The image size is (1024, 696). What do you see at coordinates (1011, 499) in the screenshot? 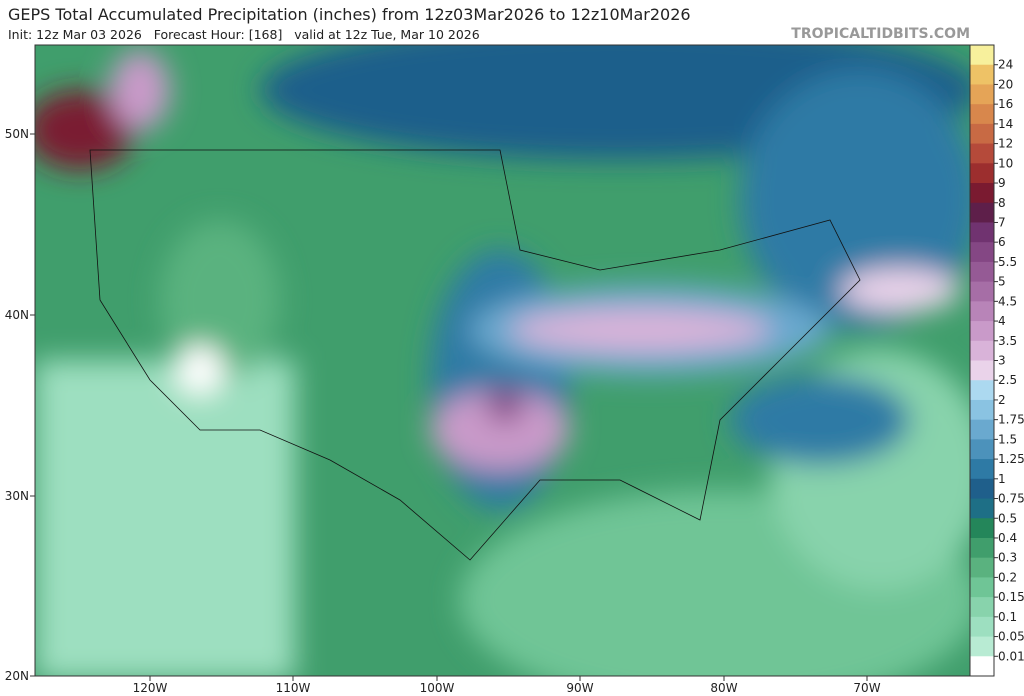
I see `colorbar-label: 0.75` at bounding box center [1011, 499].